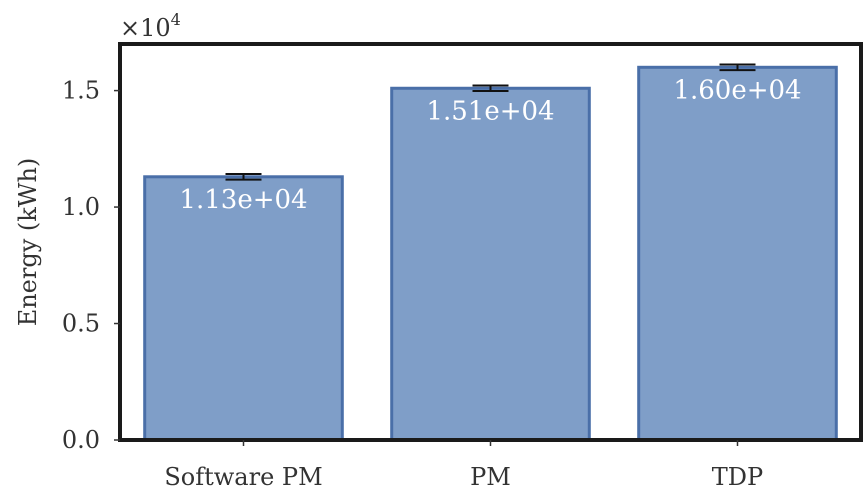 Image resolution: width=867 pixels, height=500 pixels. I want to click on offset-exponent: 4, so click(176, 19).